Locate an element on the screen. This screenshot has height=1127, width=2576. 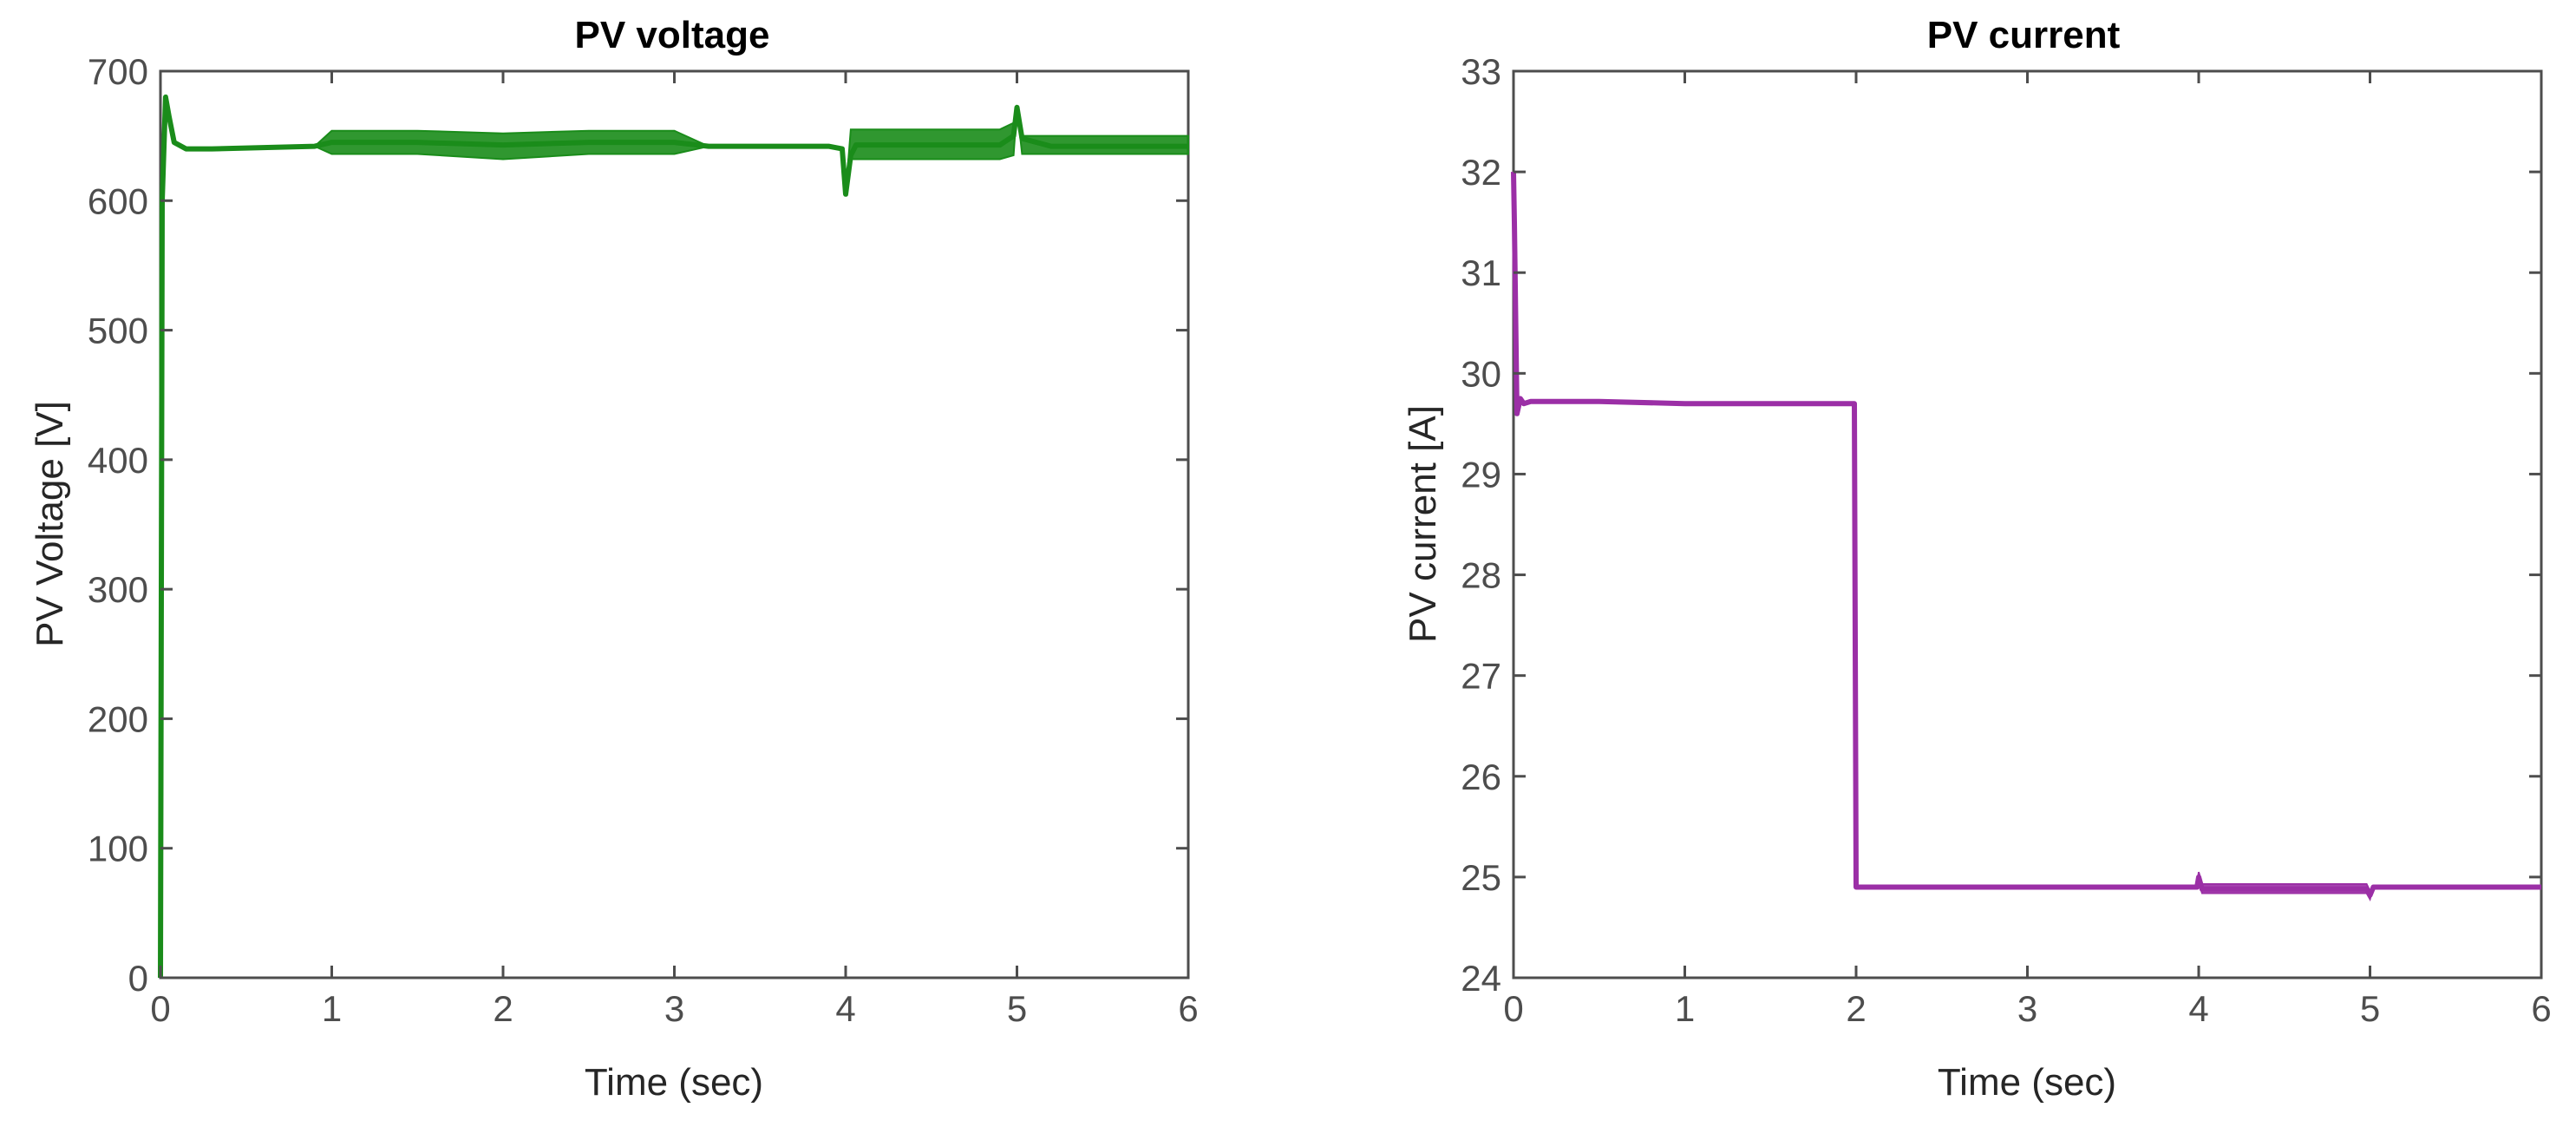
y-tick-label: 28 is located at coordinates (1481, 575).